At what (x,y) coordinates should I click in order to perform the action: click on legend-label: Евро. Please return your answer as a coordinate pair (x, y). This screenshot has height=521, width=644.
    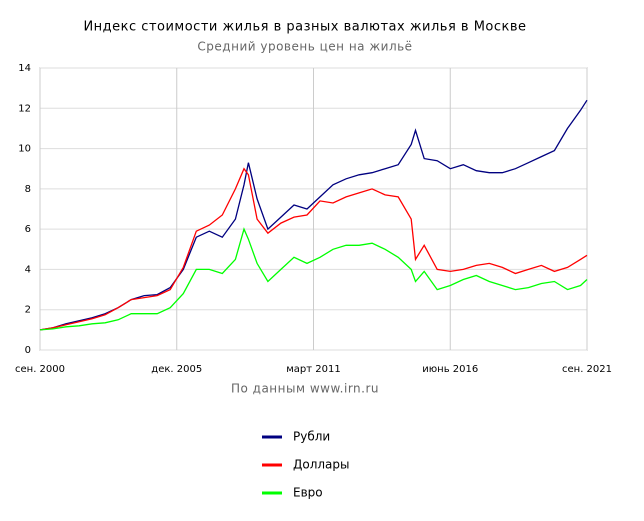
    Looking at the image, I should click on (308, 493).